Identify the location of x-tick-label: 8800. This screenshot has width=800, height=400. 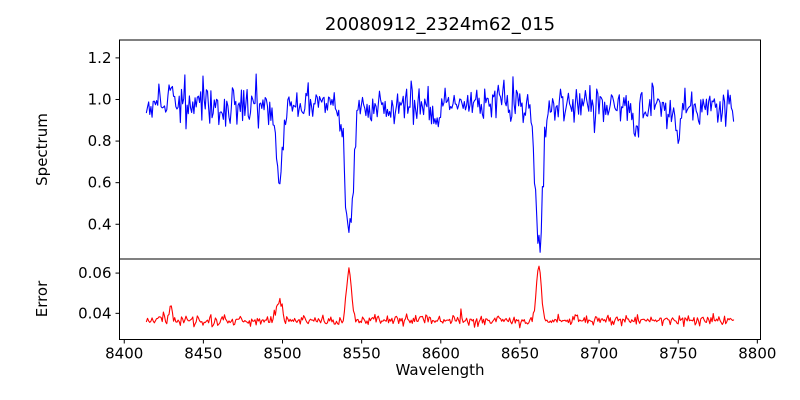
(757, 354).